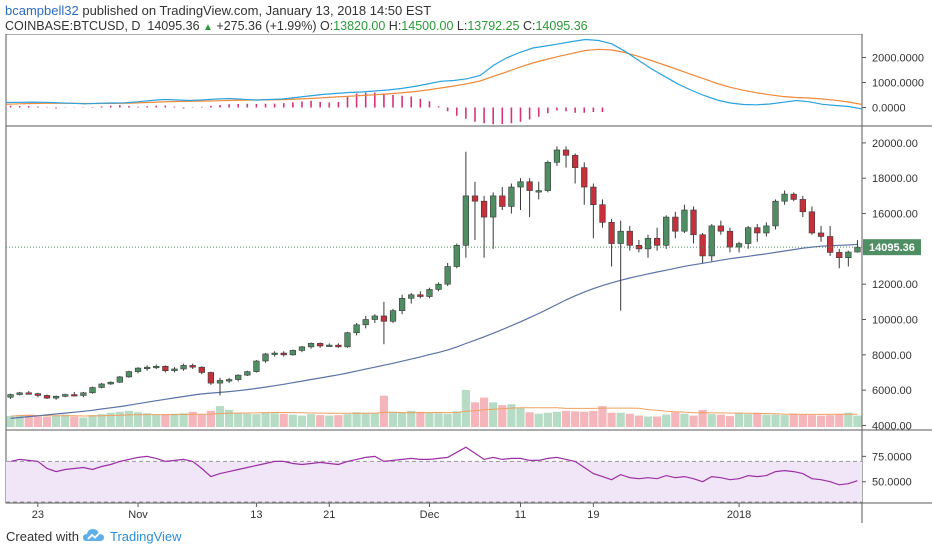 This screenshot has width=932, height=550. What do you see at coordinates (889, 109) in the screenshot?
I see `macd-axis-label: 0.0000` at bounding box center [889, 109].